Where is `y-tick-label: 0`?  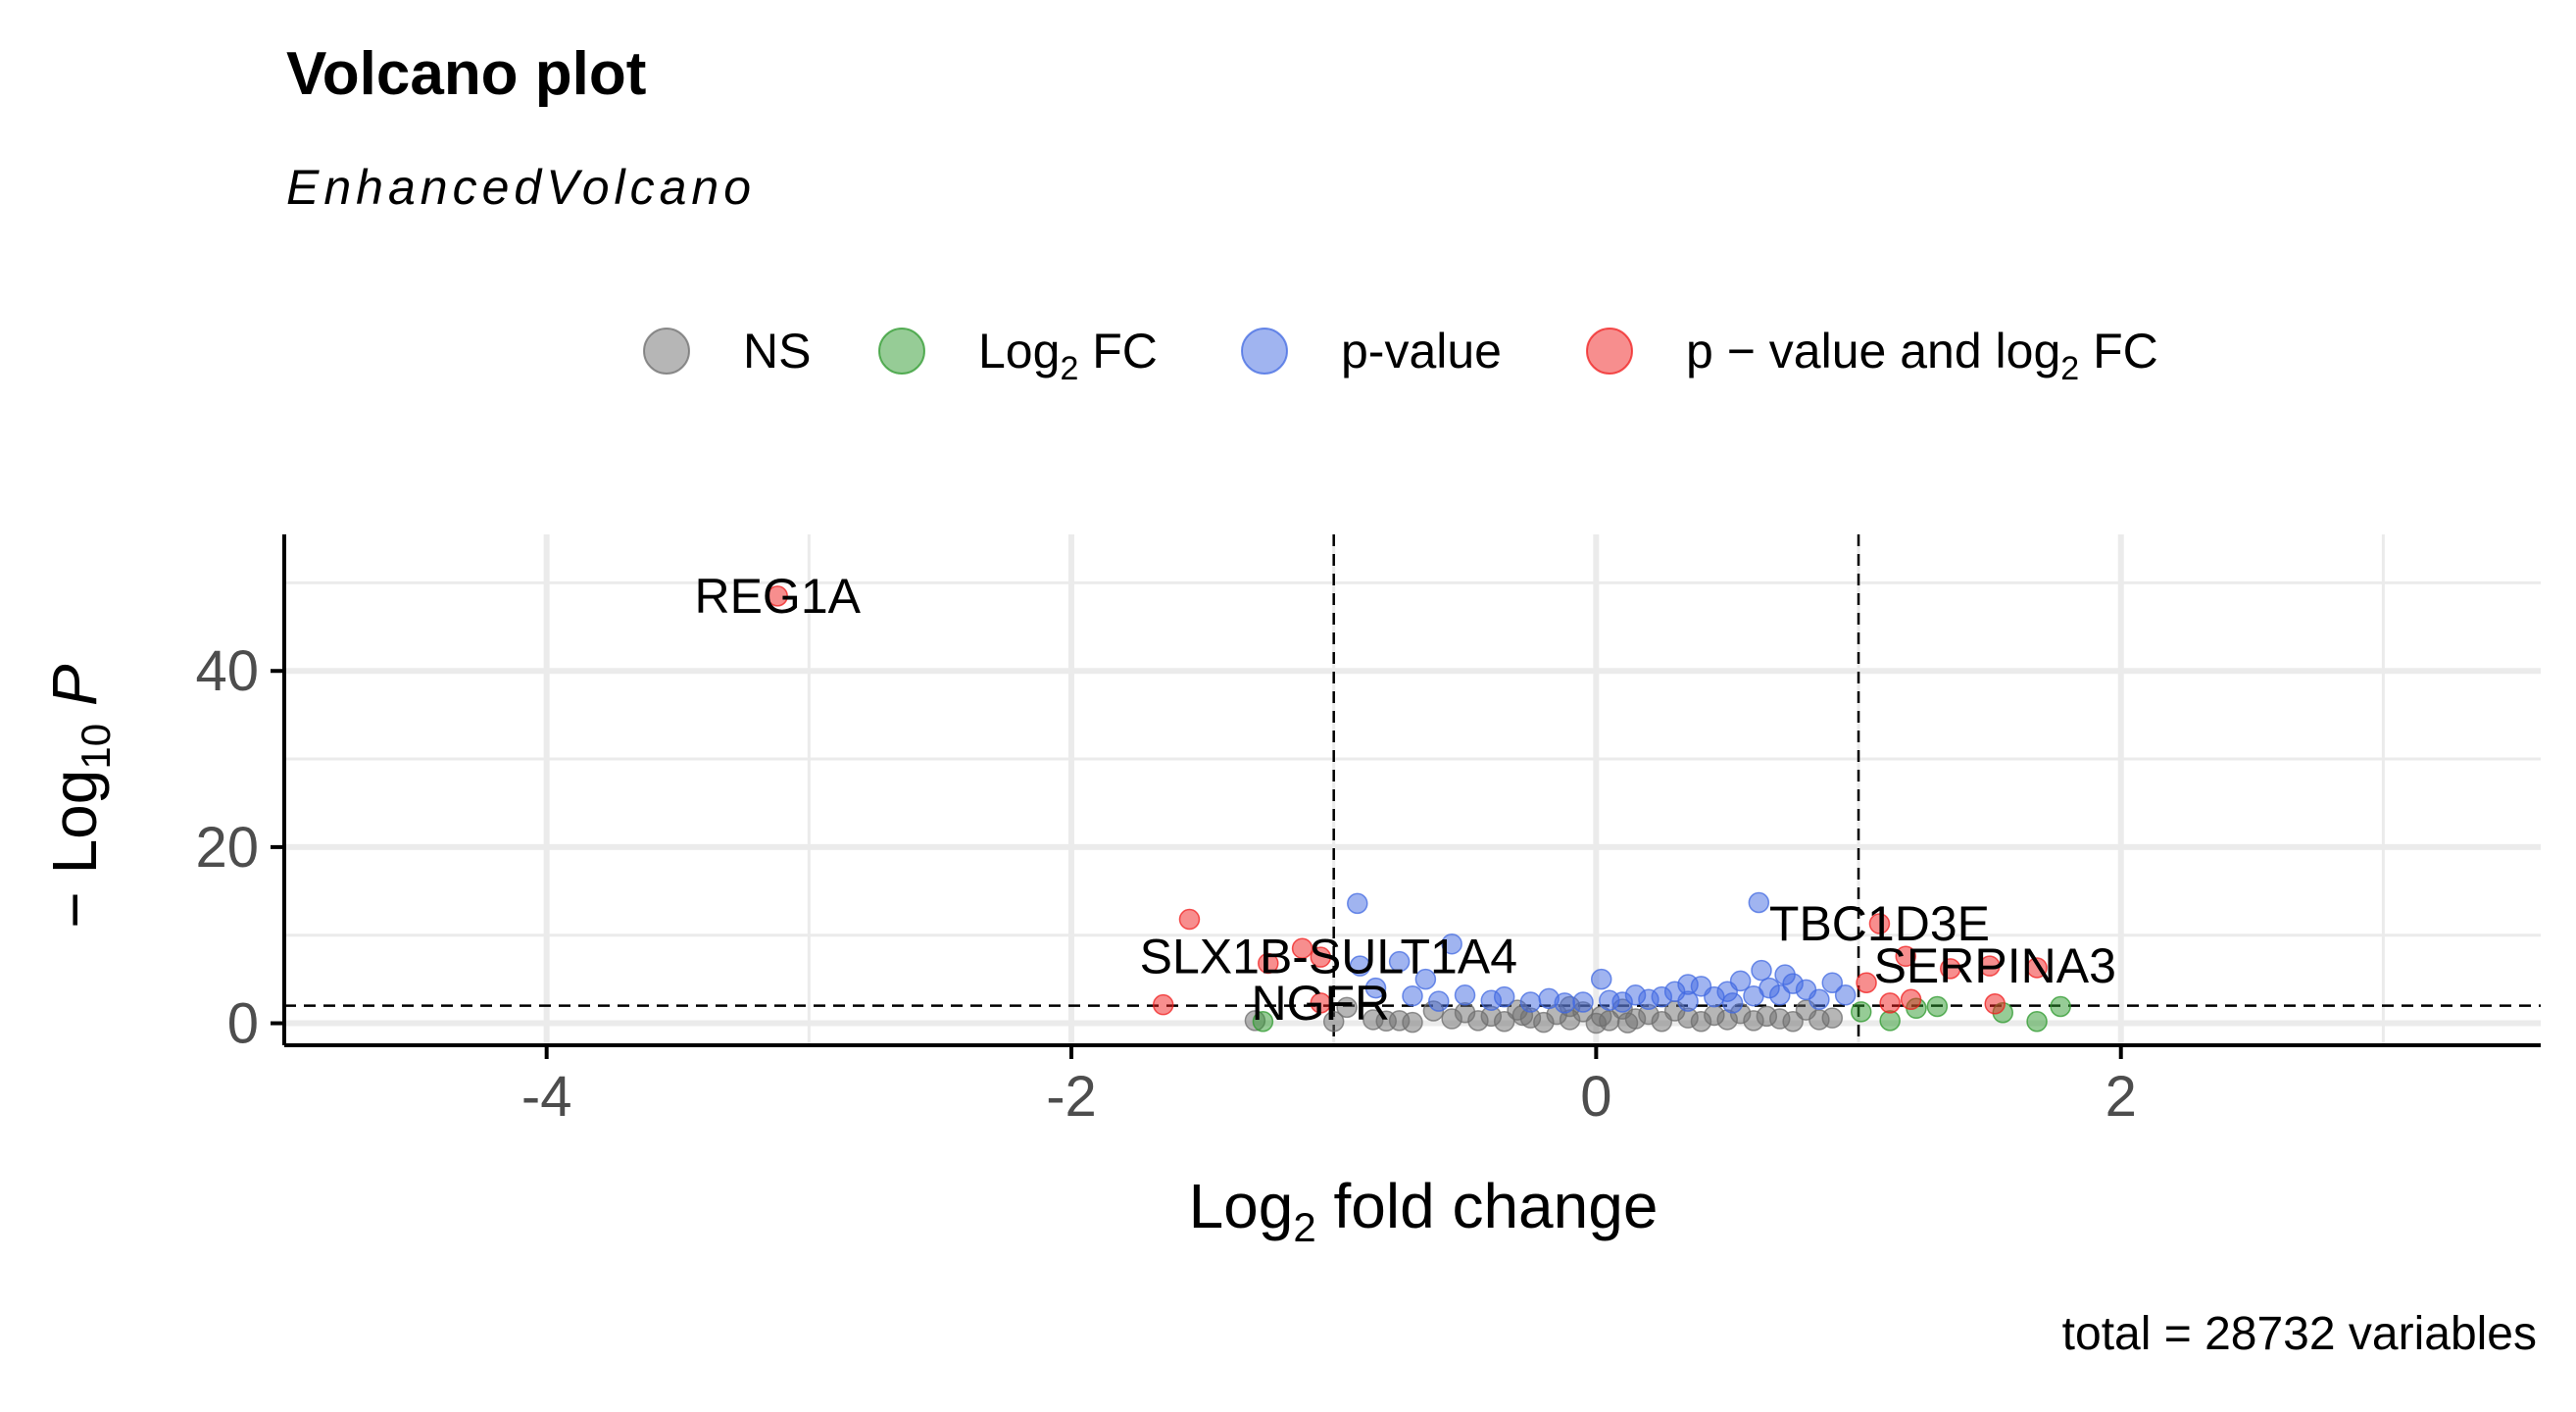
y-tick-label: 0 is located at coordinates (243, 1024).